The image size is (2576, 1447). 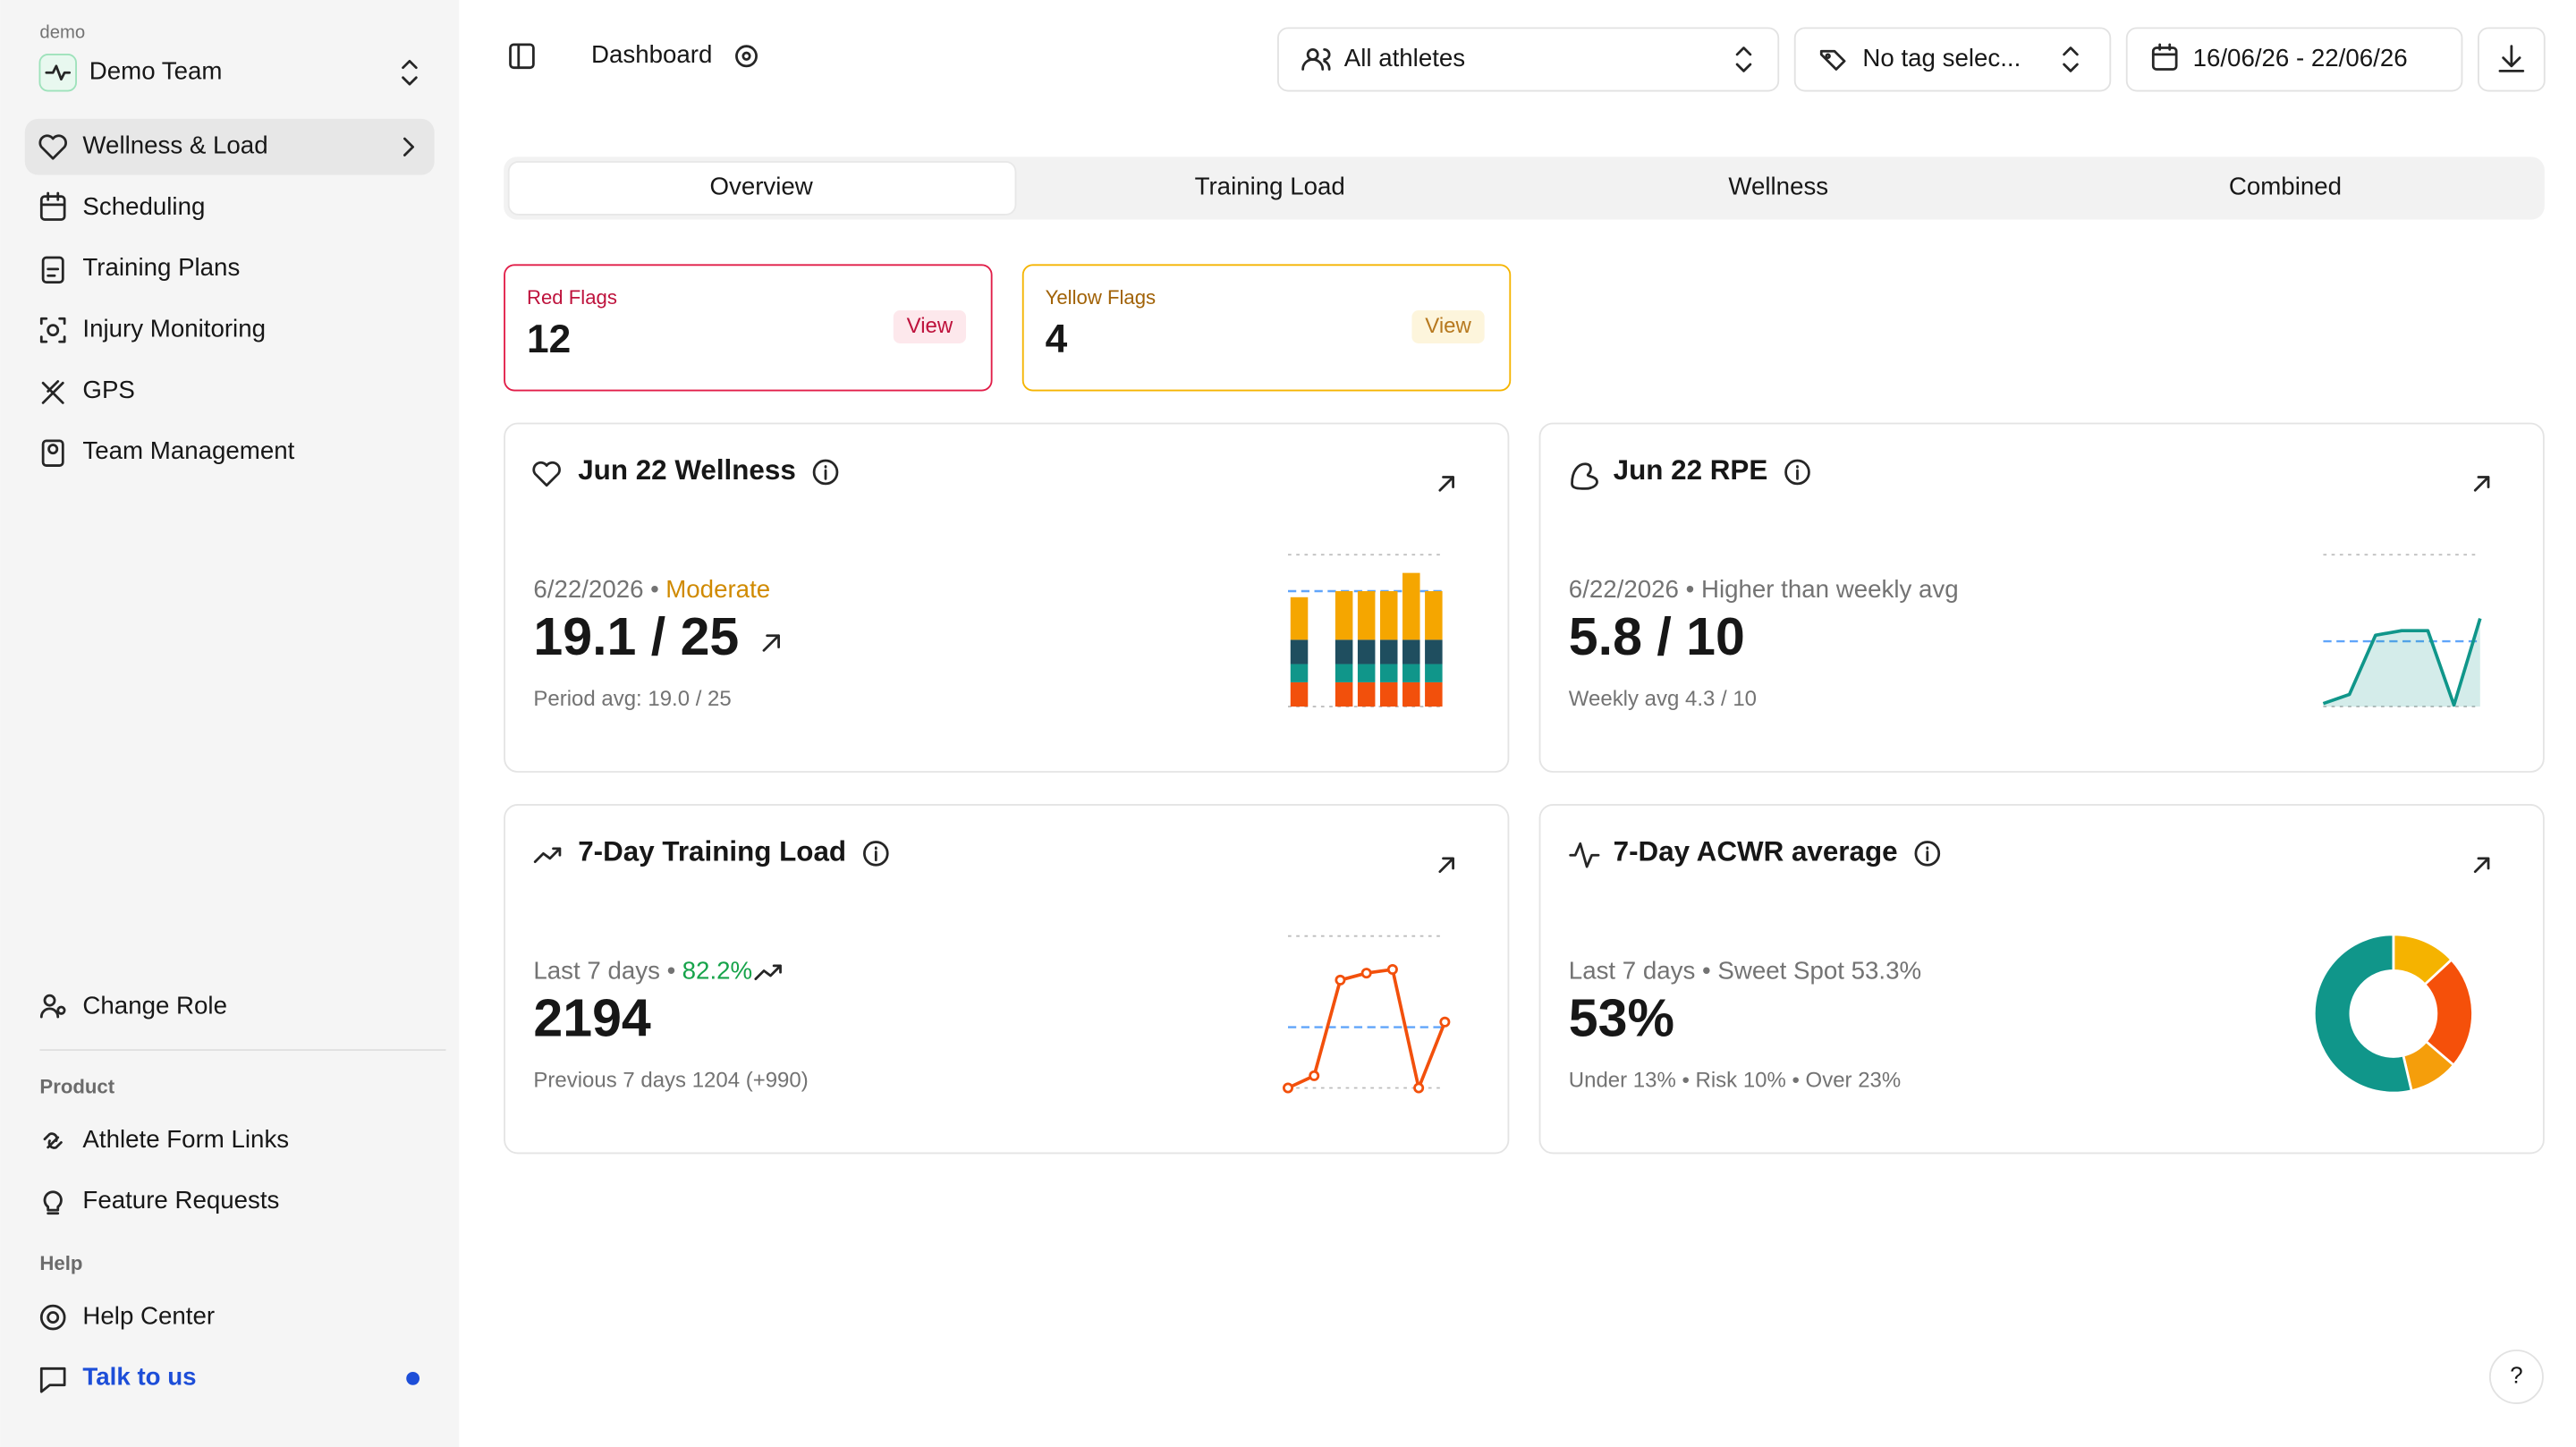 I want to click on date-picker, so click(x=2294, y=59).